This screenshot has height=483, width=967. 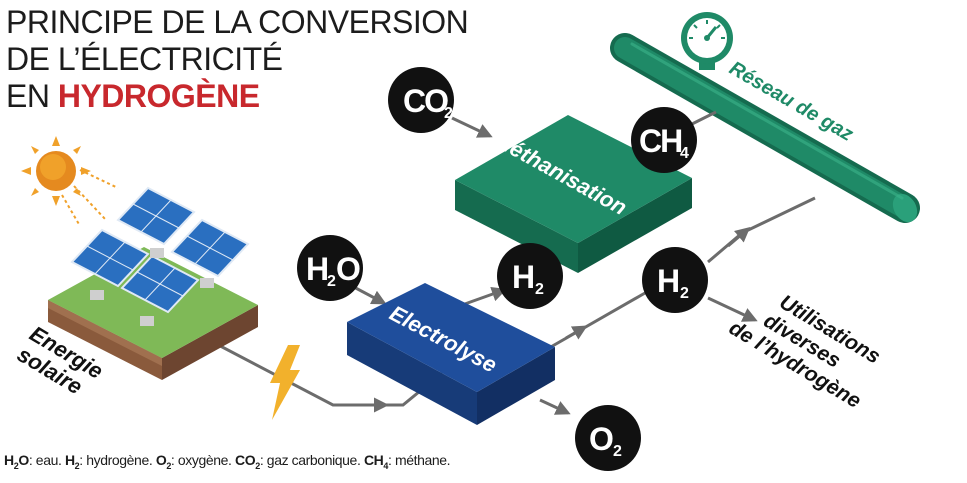 I want to click on legend-co2-desc: : gaz carbonique., so click(x=311, y=460).